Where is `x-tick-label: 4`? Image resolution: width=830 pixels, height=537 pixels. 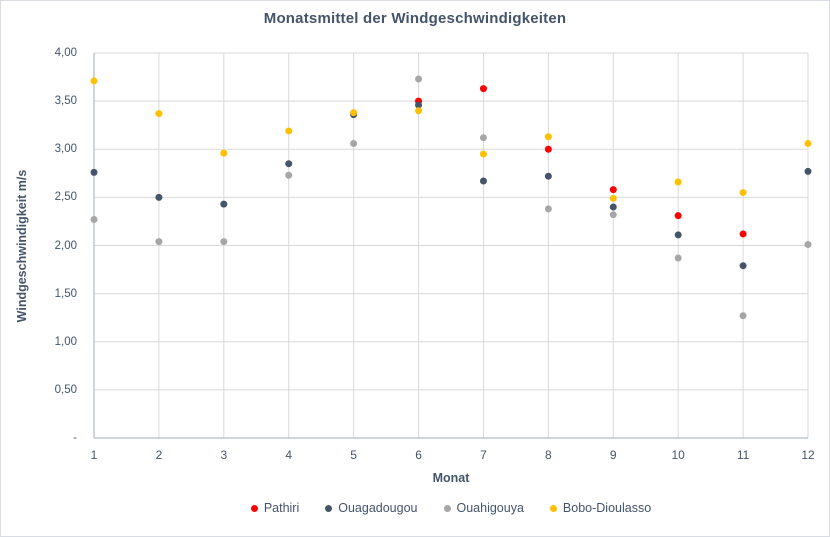
x-tick-label: 4 is located at coordinates (289, 455).